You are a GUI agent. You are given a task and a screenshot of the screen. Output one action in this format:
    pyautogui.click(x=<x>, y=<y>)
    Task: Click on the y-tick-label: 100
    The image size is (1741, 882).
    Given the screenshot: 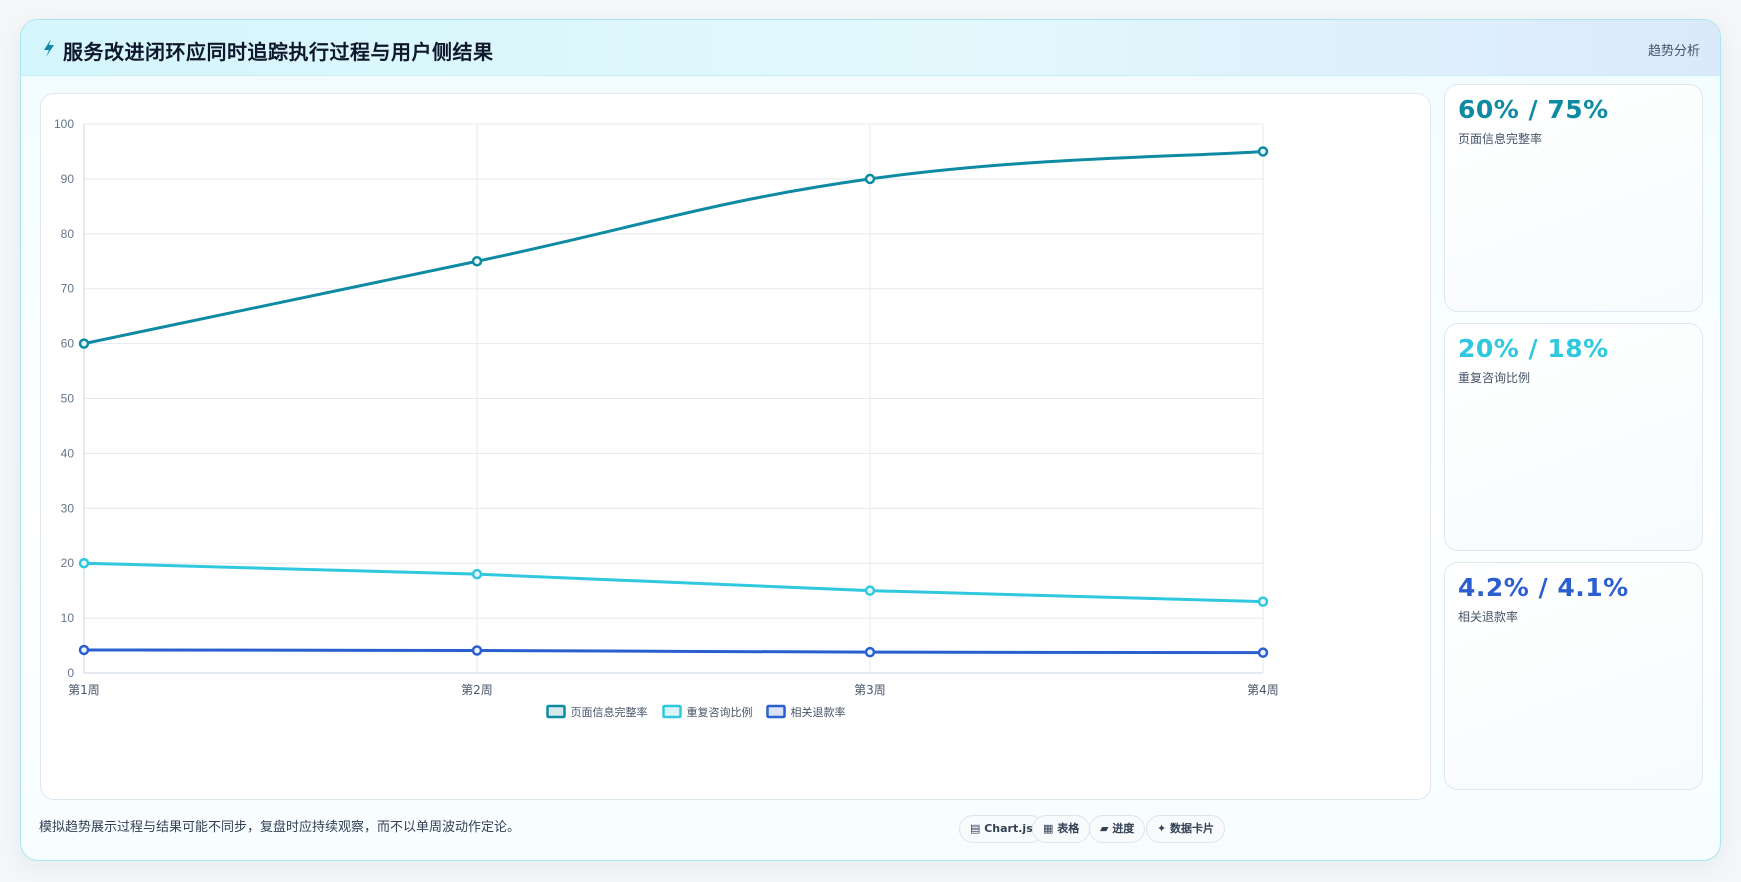 What is the action you would take?
    pyautogui.click(x=64, y=124)
    